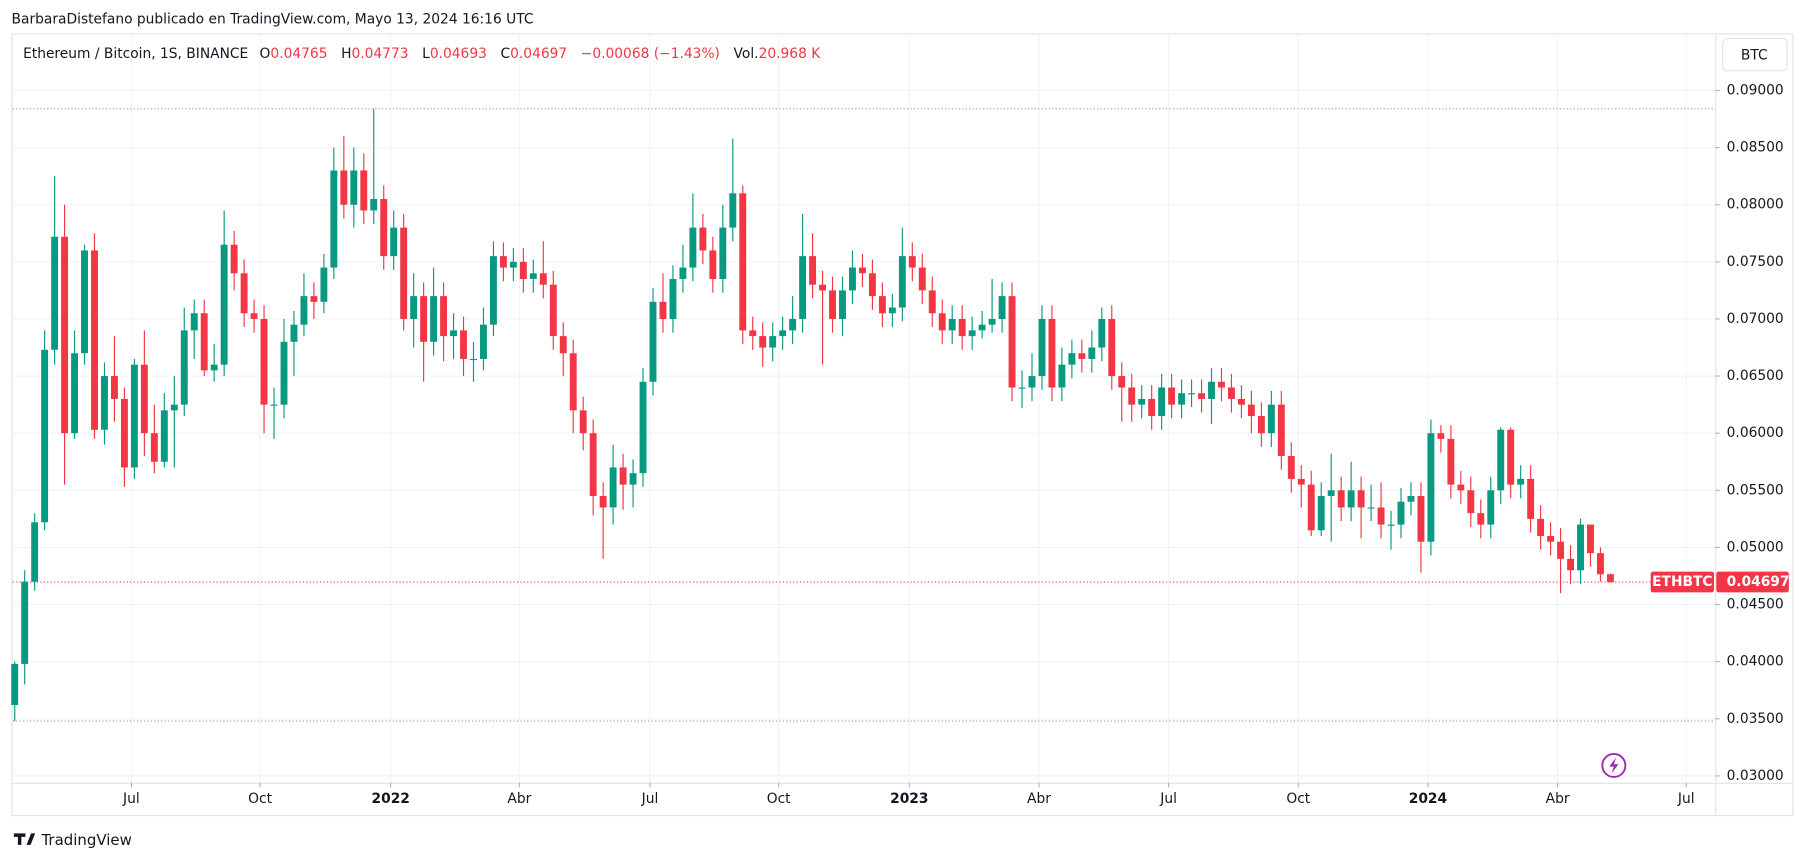 The width and height of the screenshot is (1805, 861). I want to click on h-value: 0.04773, so click(379, 54).